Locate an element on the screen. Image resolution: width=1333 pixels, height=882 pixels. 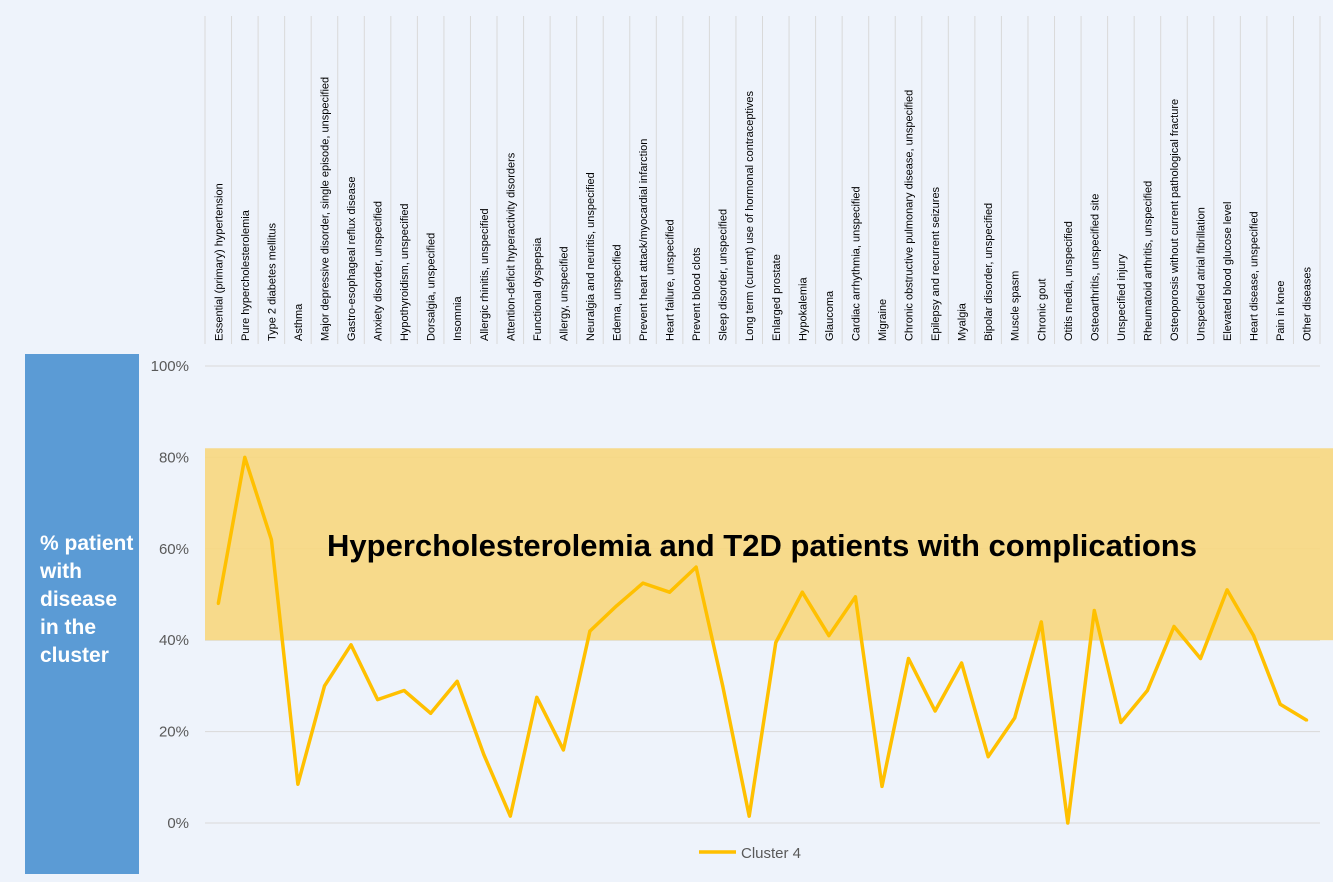
category-label: Glaucoma is located at coordinates (830, 315).